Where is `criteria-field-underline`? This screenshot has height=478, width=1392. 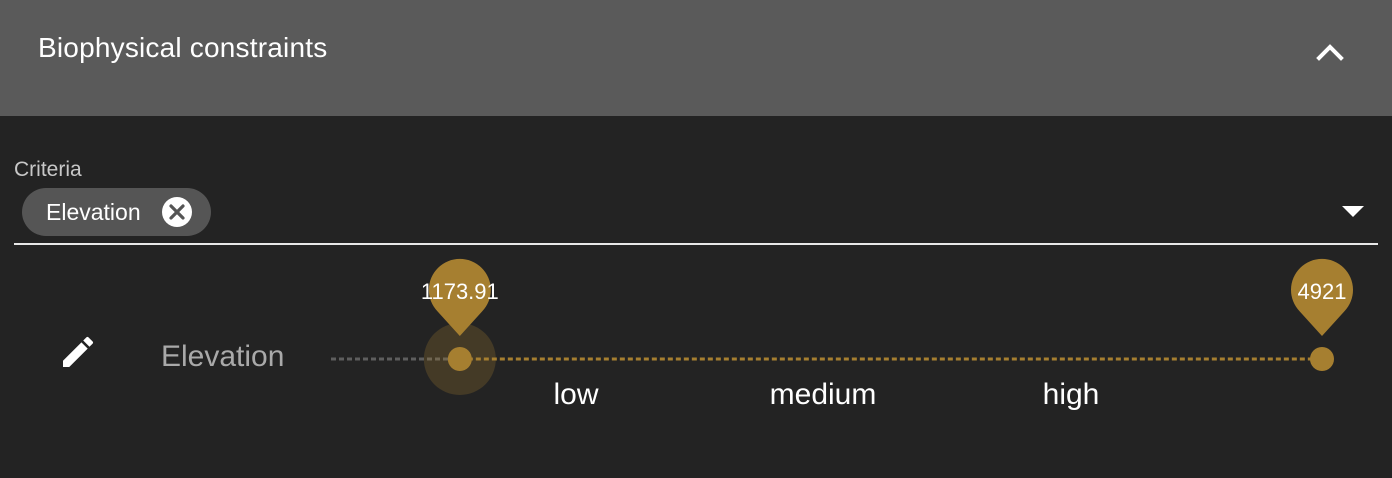
criteria-field-underline is located at coordinates (696, 244).